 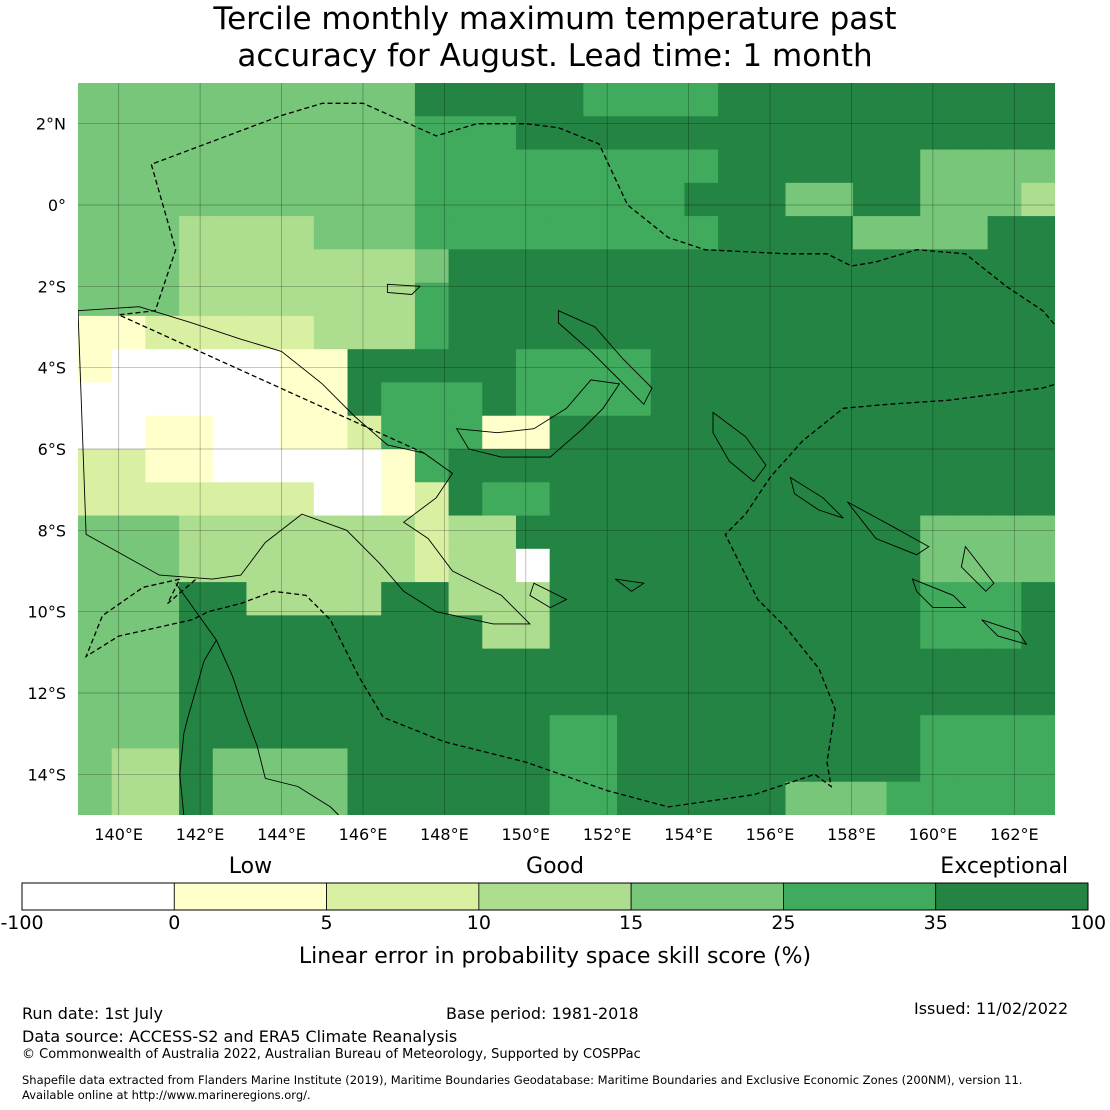 What do you see at coordinates (555, 56) in the screenshot?
I see `map-title-line-2: accuracy for August. Lead time: 1 month` at bounding box center [555, 56].